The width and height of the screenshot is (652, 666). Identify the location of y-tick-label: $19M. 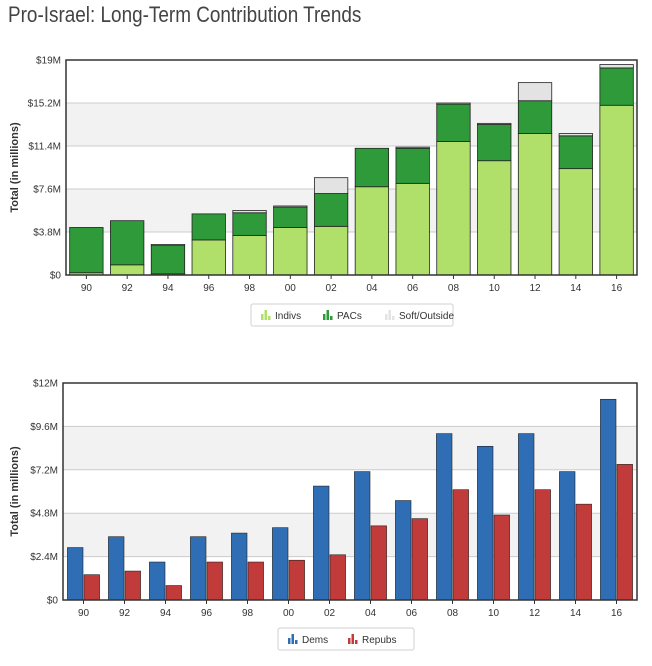
(48, 61).